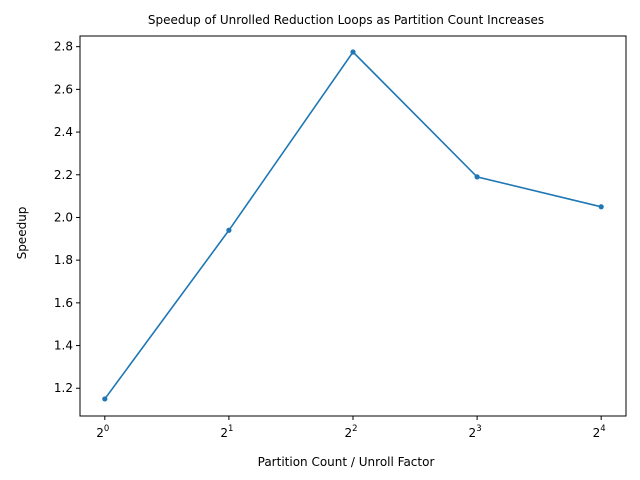  What do you see at coordinates (63, 132) in the screenshot?
I see `y-tick-label: 2.4` at bounding box center [63, 132].